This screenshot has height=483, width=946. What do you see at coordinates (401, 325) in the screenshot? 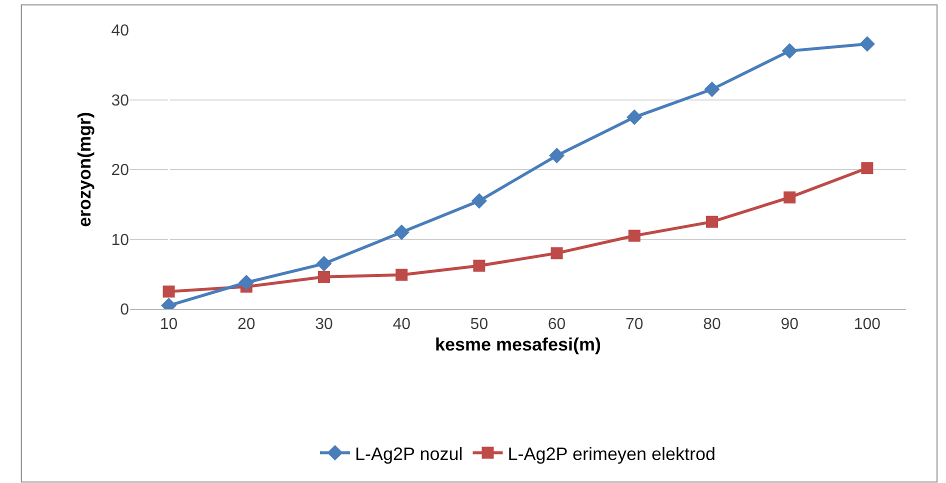
I see `x-tick-label: 40` at bounding box center [401, 325].